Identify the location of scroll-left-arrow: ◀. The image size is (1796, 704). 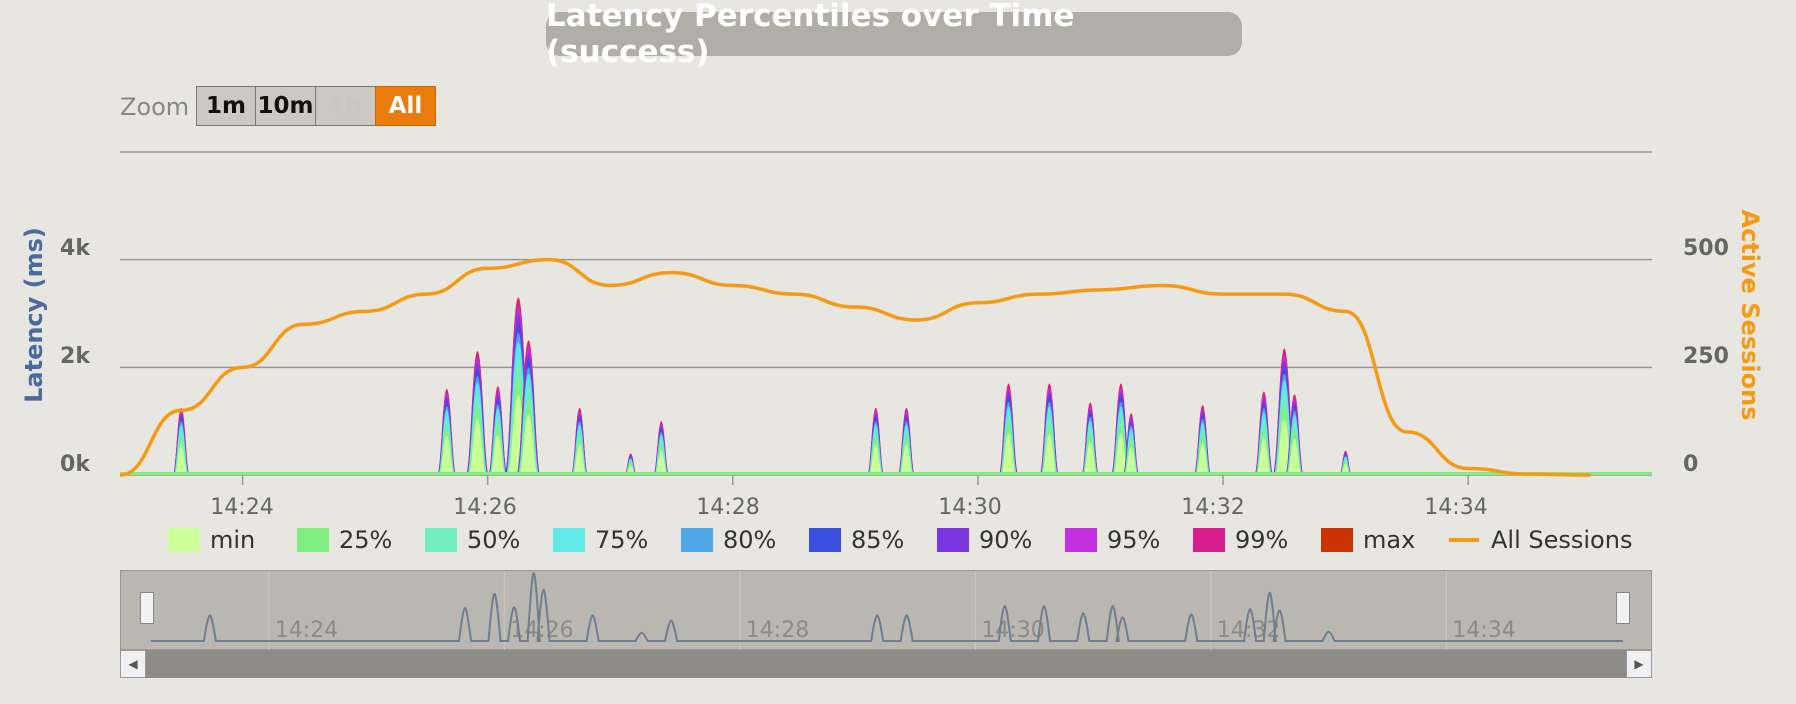
(133, 664).